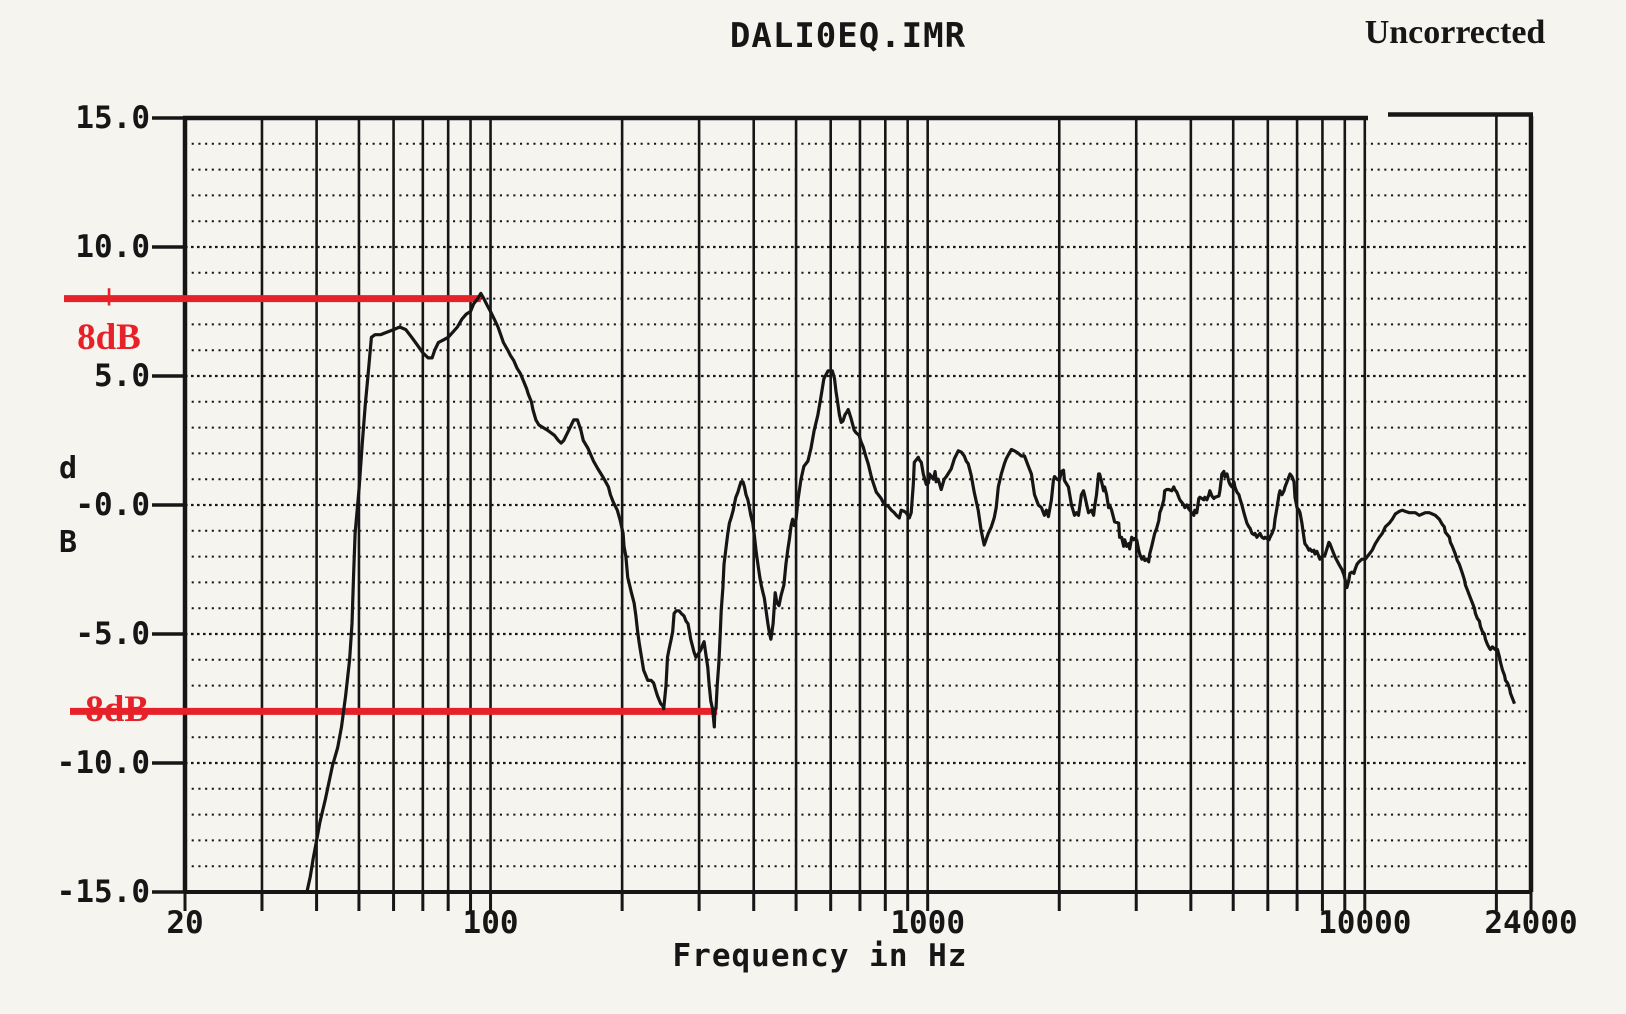 The width and height of the screenshot is (1626, 1014). Describe the element at coordinates (112, 505) in the screenshot. I see `y-tick-label--0.0: -0.0` at that location.